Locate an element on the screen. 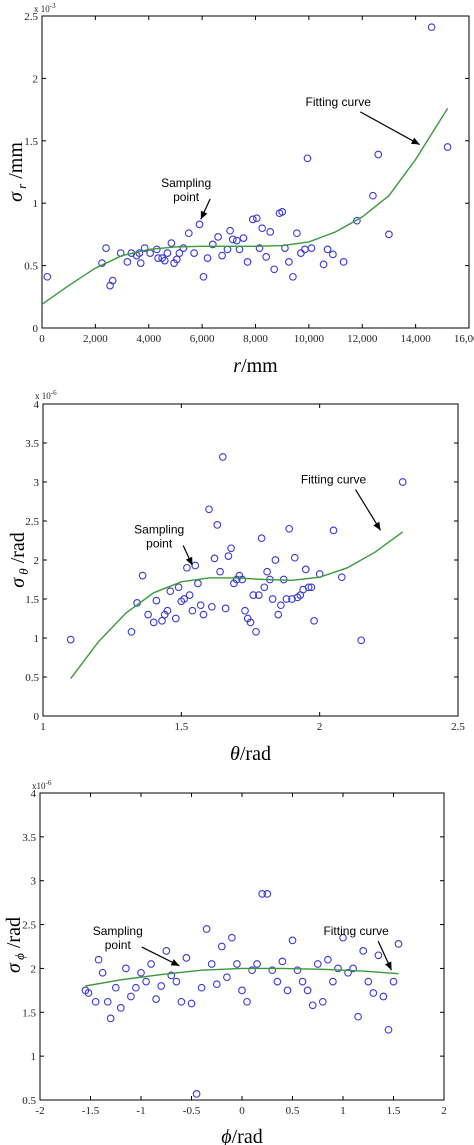  x-tick-label: 14,000 is located at coordinates (416, 339).